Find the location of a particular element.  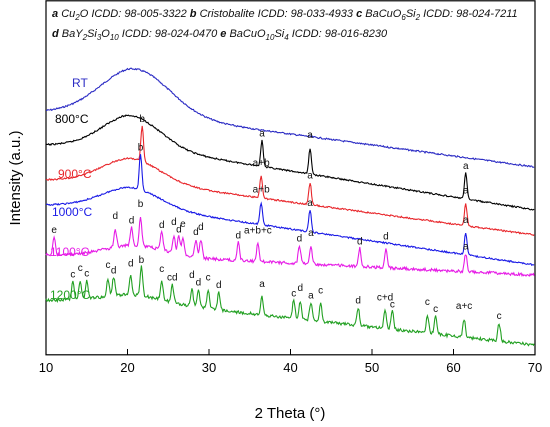

series-label: 800°C is located at coordinates (72, 119).